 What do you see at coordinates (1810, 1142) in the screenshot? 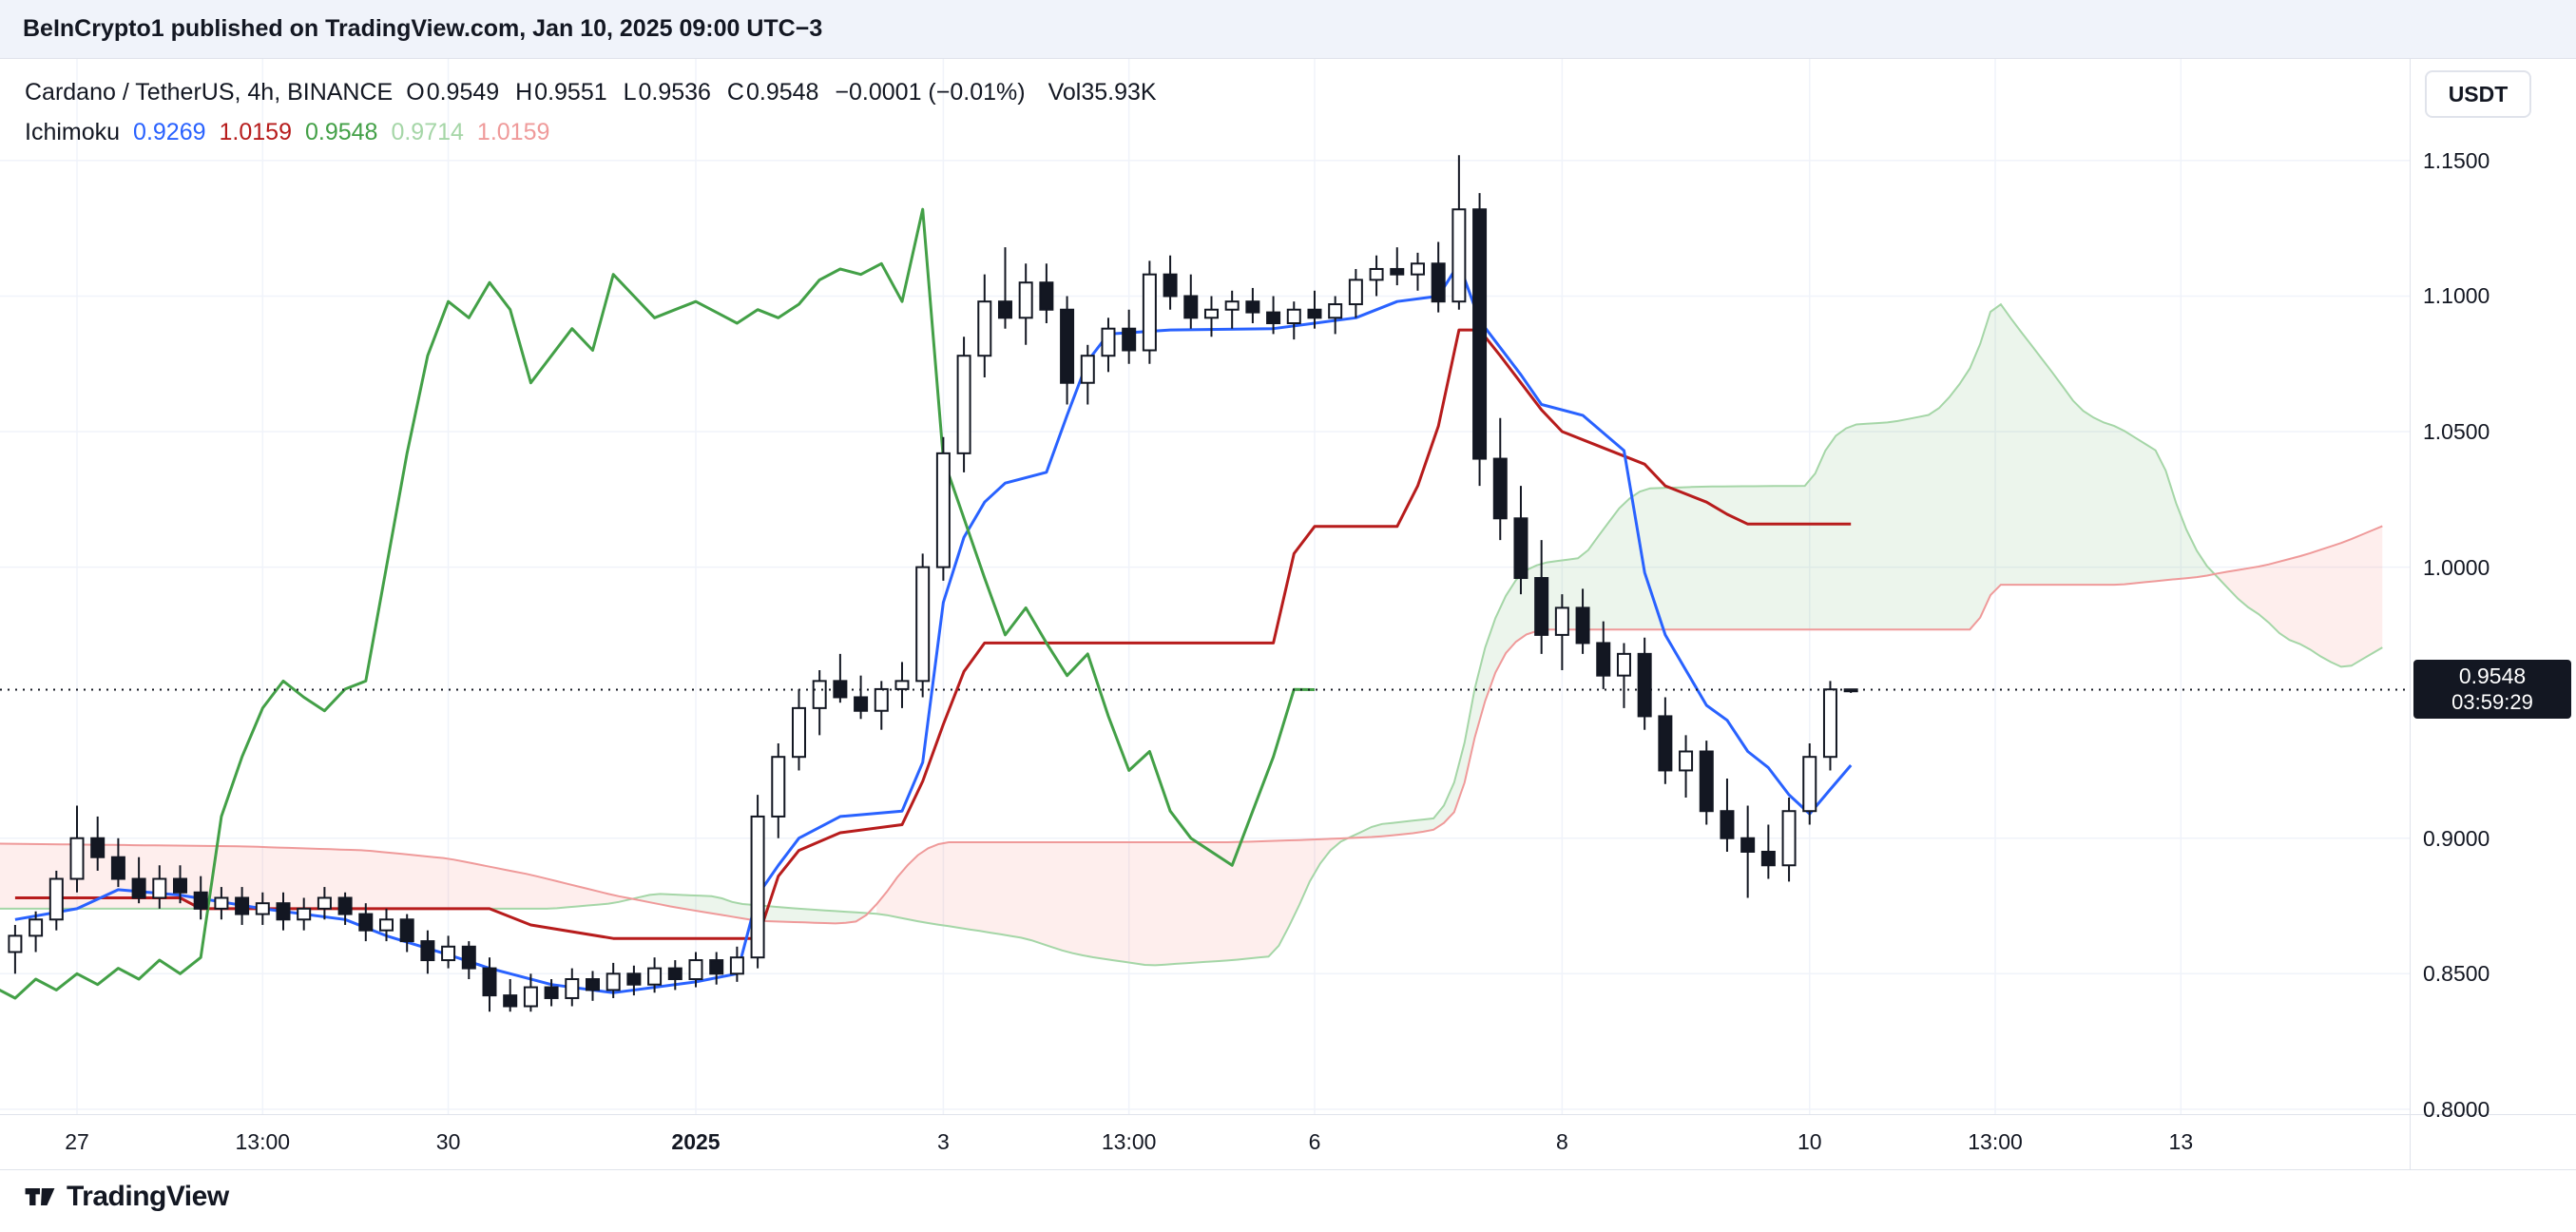
I see `time-tick-label: 10` at bounding box center [1810, 1142].